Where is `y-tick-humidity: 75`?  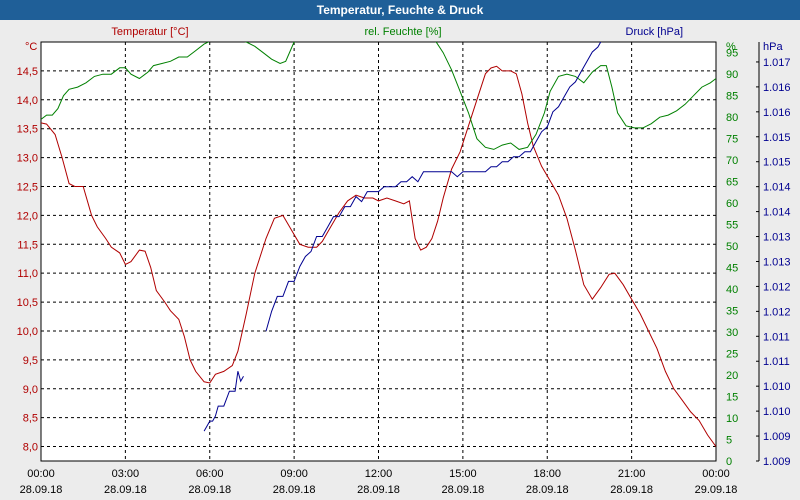
y-tick-humidity: 75 is located at coordinates (732, 140).